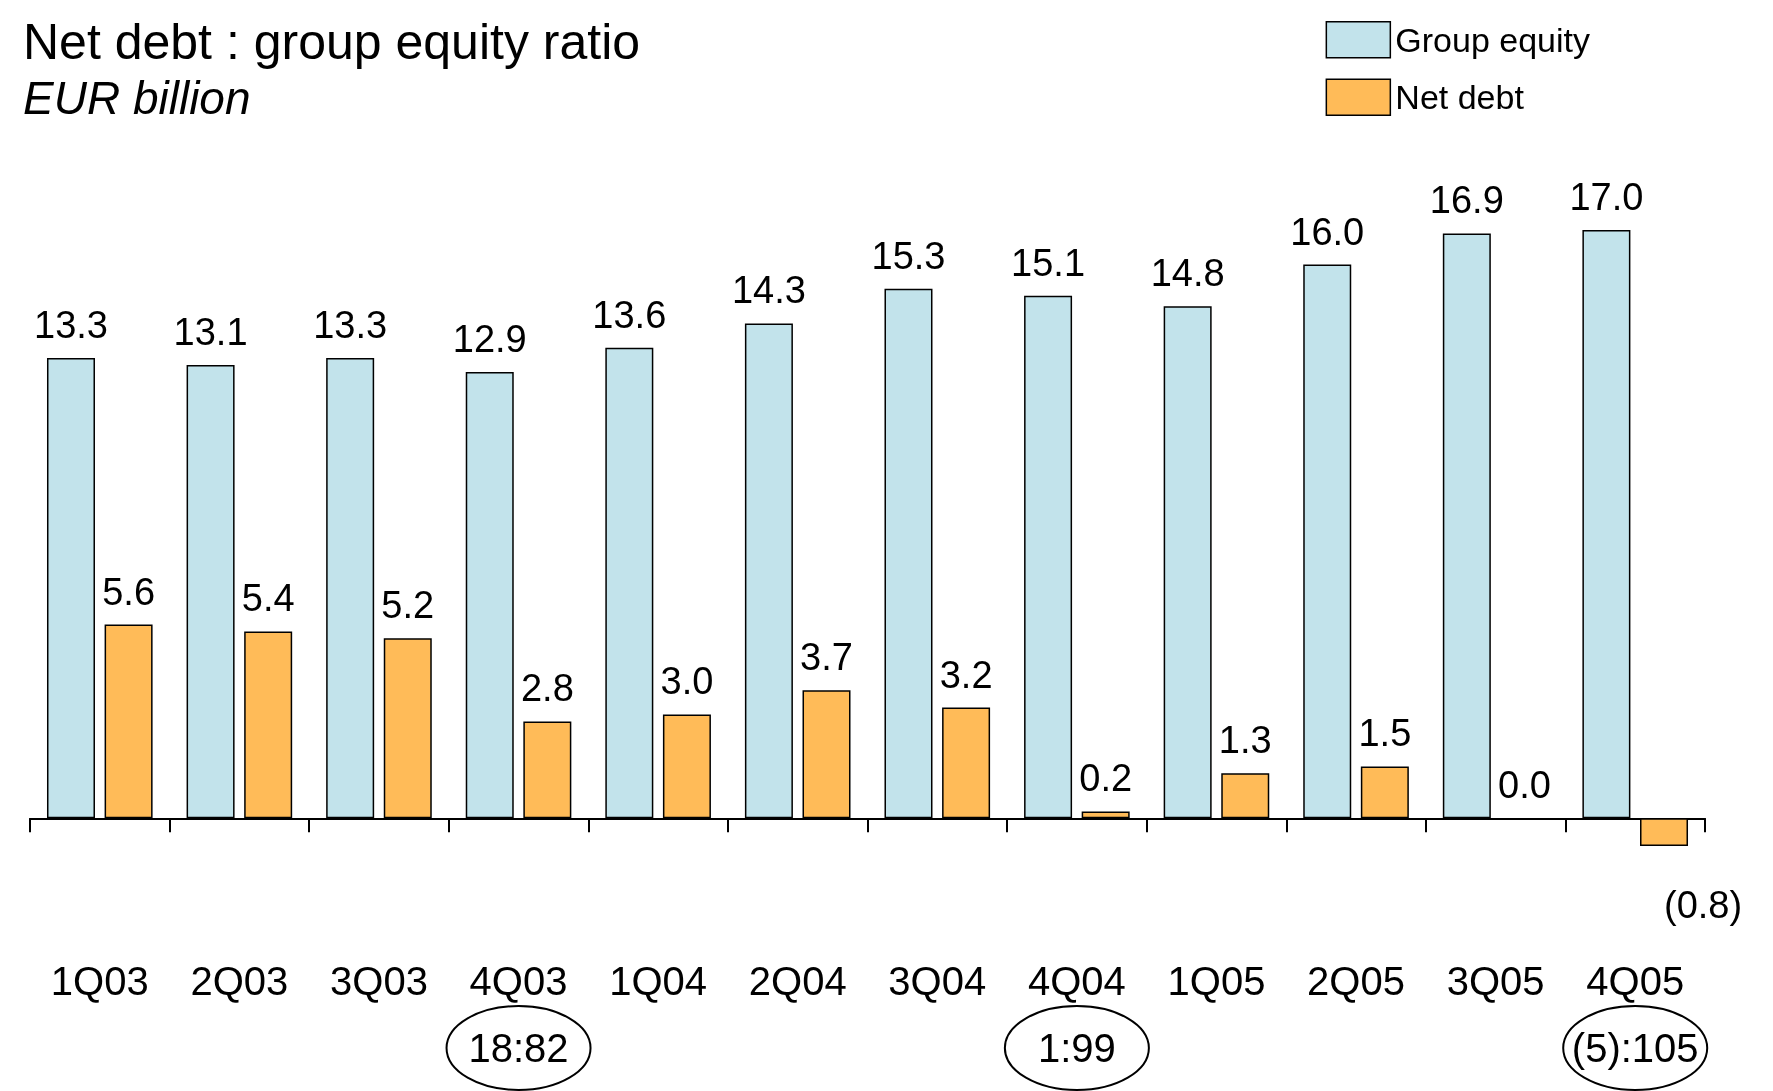  Describe the element at coordinates (1187, 273) in the screenshot. I see `data-label: 14.8` at that location.